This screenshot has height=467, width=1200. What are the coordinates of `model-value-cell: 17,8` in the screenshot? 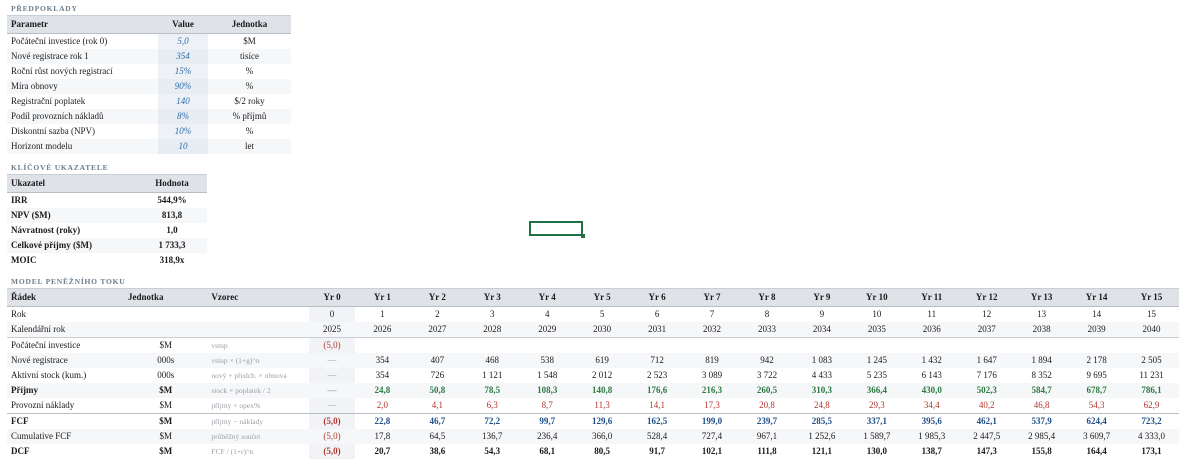 It's located at (382, 436).